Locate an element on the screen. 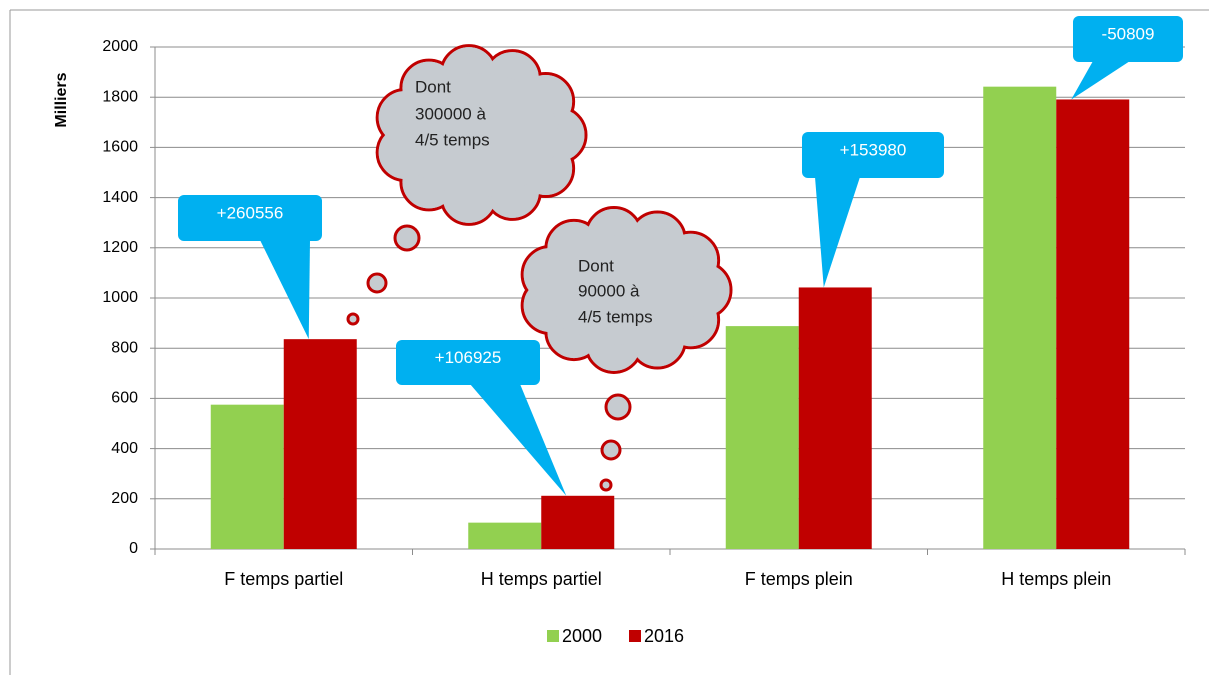 This screenshot has height=675, width=1209. y-tick-label: 0 is located at coordinates (133, 548).